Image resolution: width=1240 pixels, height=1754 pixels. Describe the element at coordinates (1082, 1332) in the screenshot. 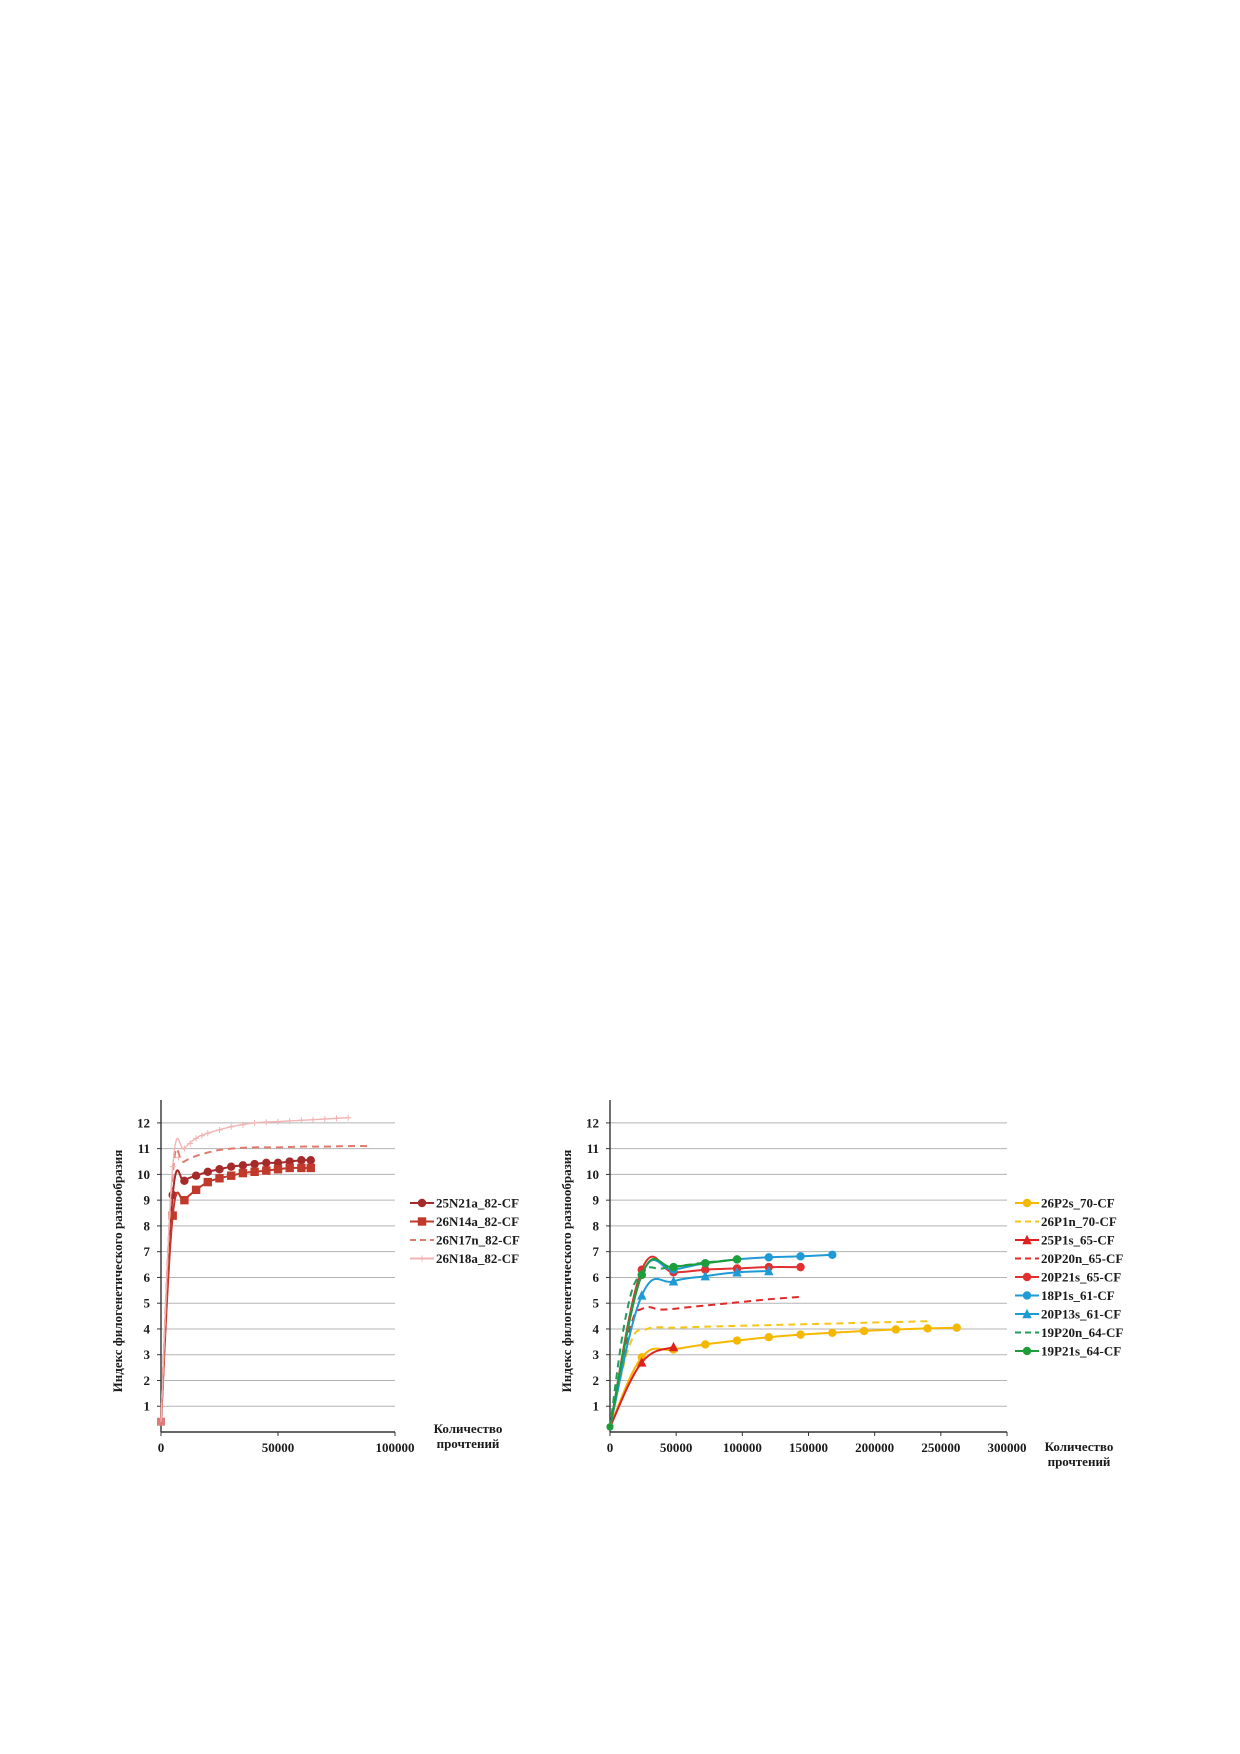

I see `legend-label-19P20n_64-CF: 19P20n_64-CF` at that location.